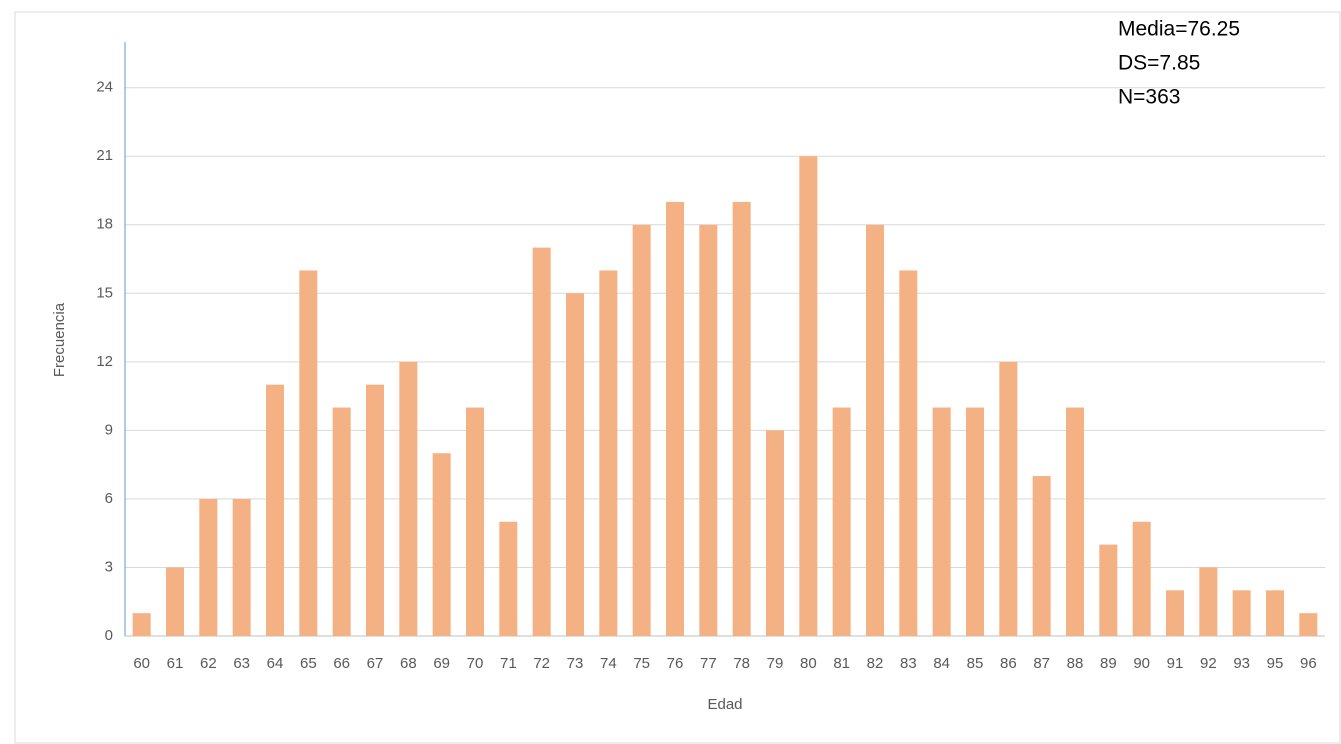 Image resolution: width=1341 pixels, height=744 pixels. I want to click on x-tick-label: 90, so click(1141, 663).